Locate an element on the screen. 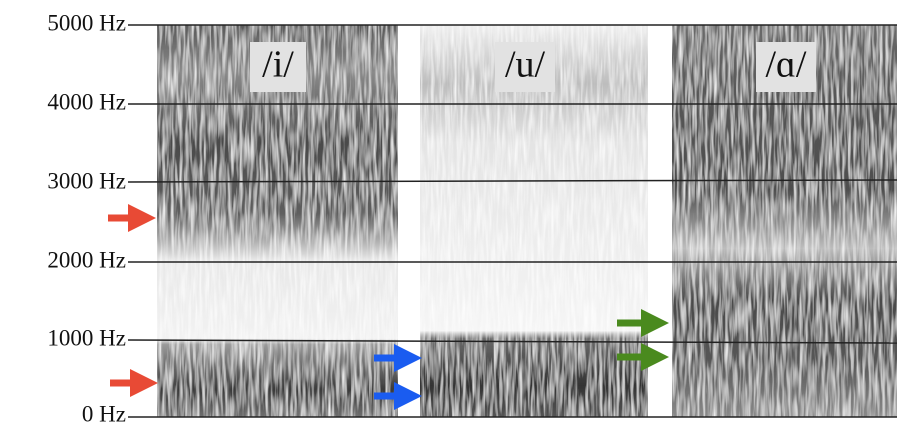  y-label: 5000 Hz is located at coordinates (86, 22).